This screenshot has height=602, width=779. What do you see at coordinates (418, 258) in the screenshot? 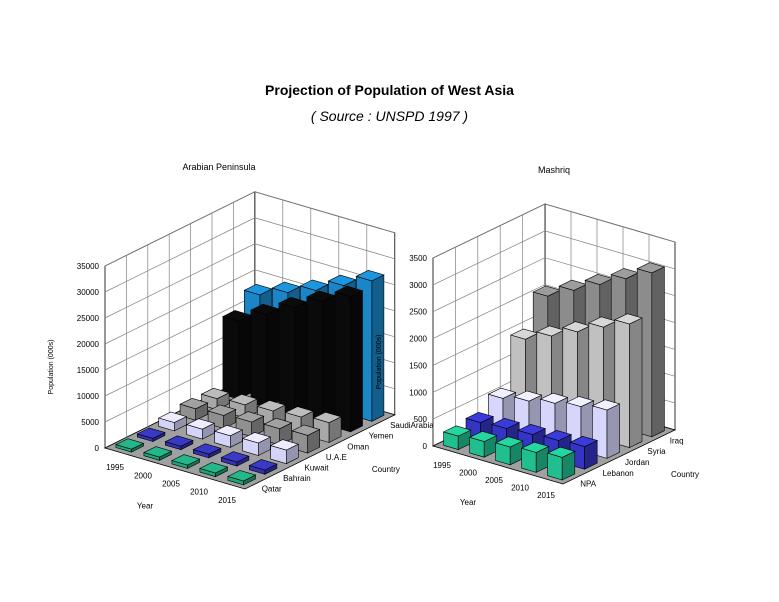
I see `y-tick-label: 3500` at bounding box center [418, 258].